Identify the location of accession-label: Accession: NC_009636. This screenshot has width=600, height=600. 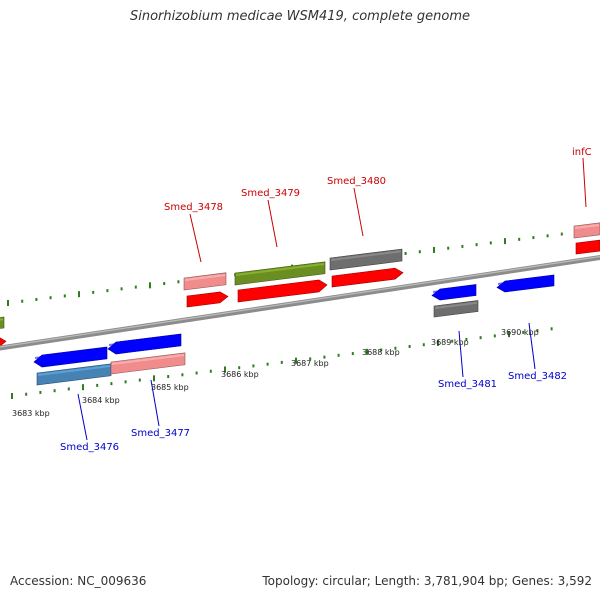
(78, 581).